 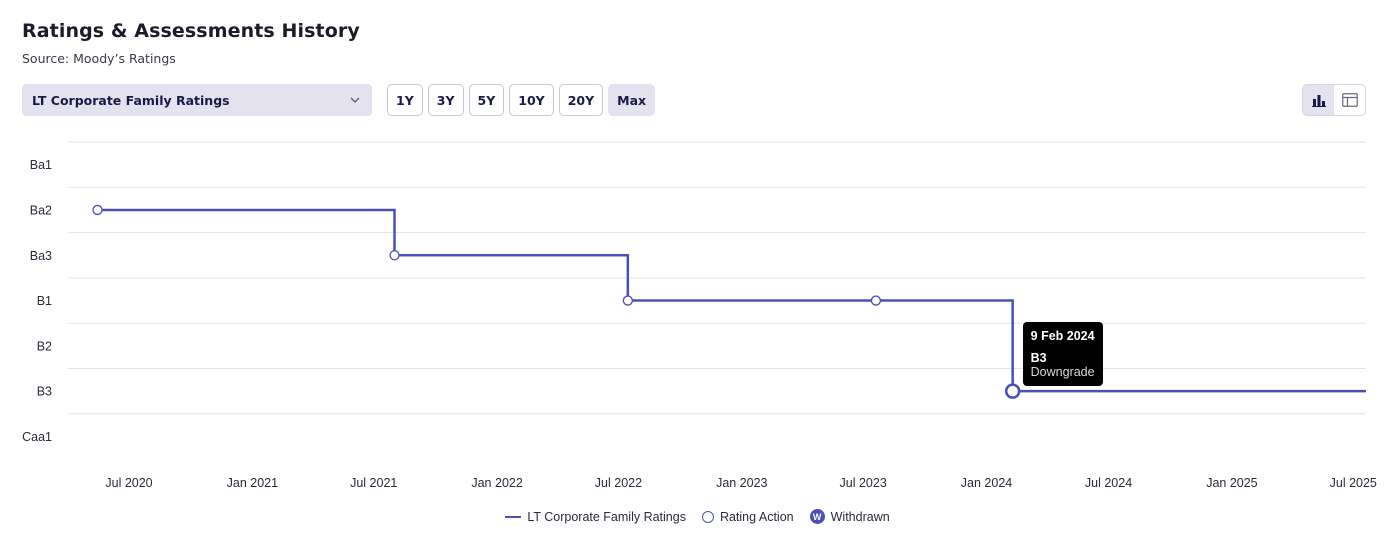 What do you see at coordinates (486, 100) in the screenshot?
I see `range-button-5y: 5Y` at bounding box center [486, 100].